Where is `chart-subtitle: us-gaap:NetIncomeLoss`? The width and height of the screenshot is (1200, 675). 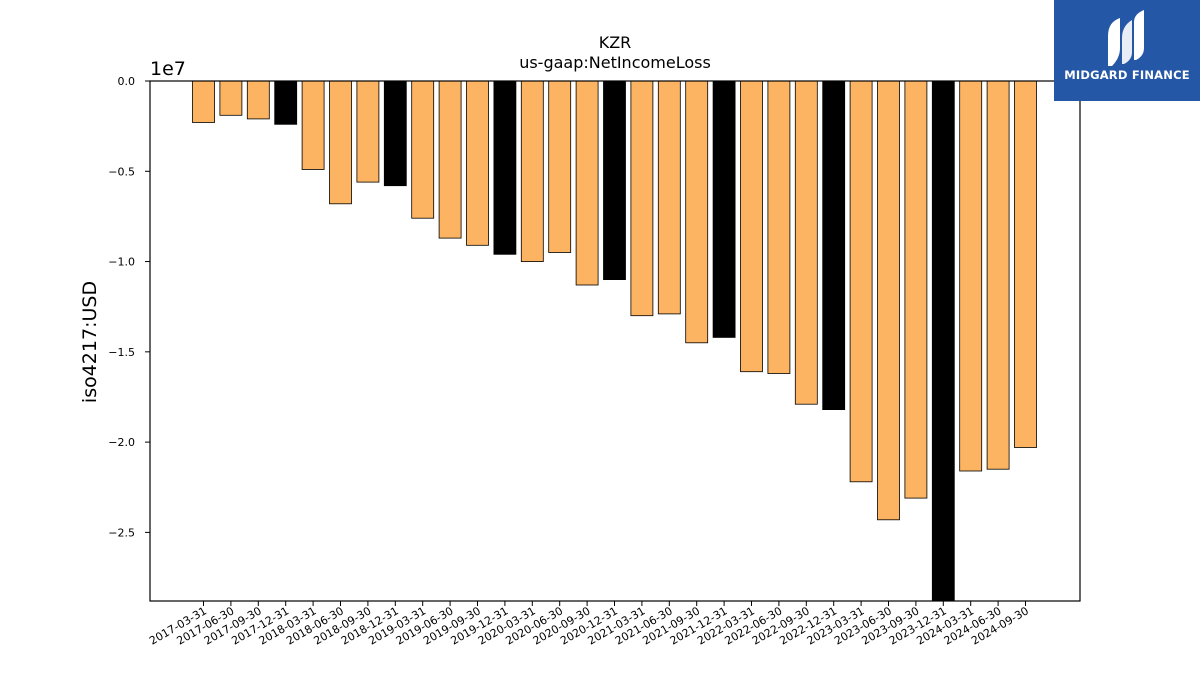
chart-subtitle: us-gaap:NetIncomeLoss is located at coordinates (615, 62).